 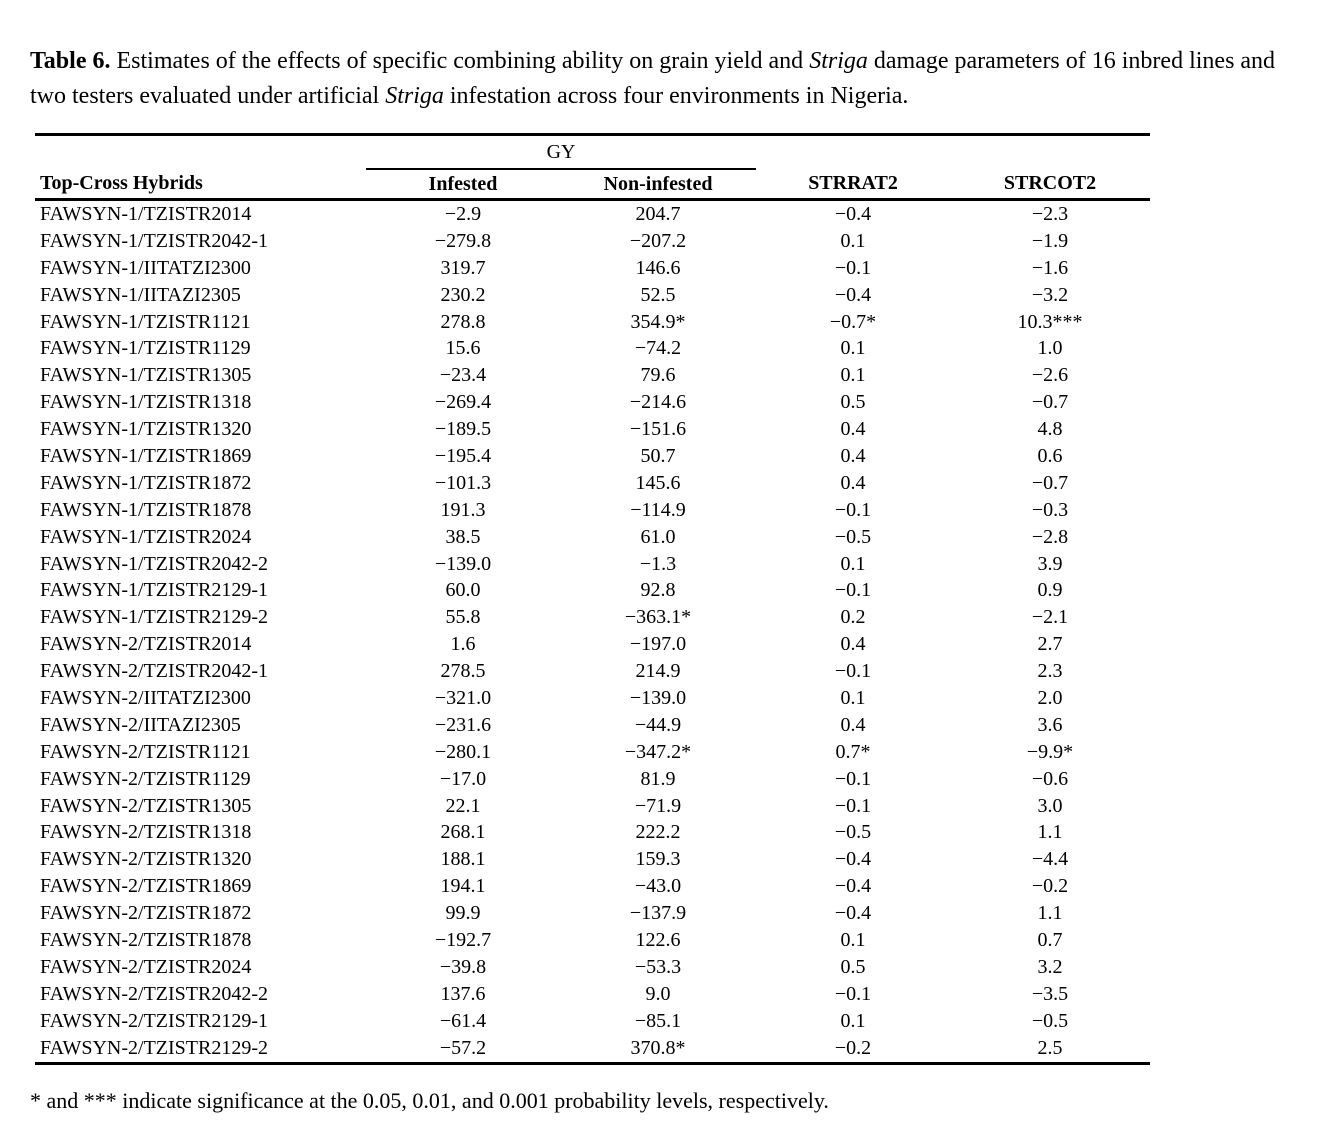 What do you see at coordinates (658, 805) in the screenshot?
I see `gy-non-infested-cell: −71.9` at bounding box center [658, 805].